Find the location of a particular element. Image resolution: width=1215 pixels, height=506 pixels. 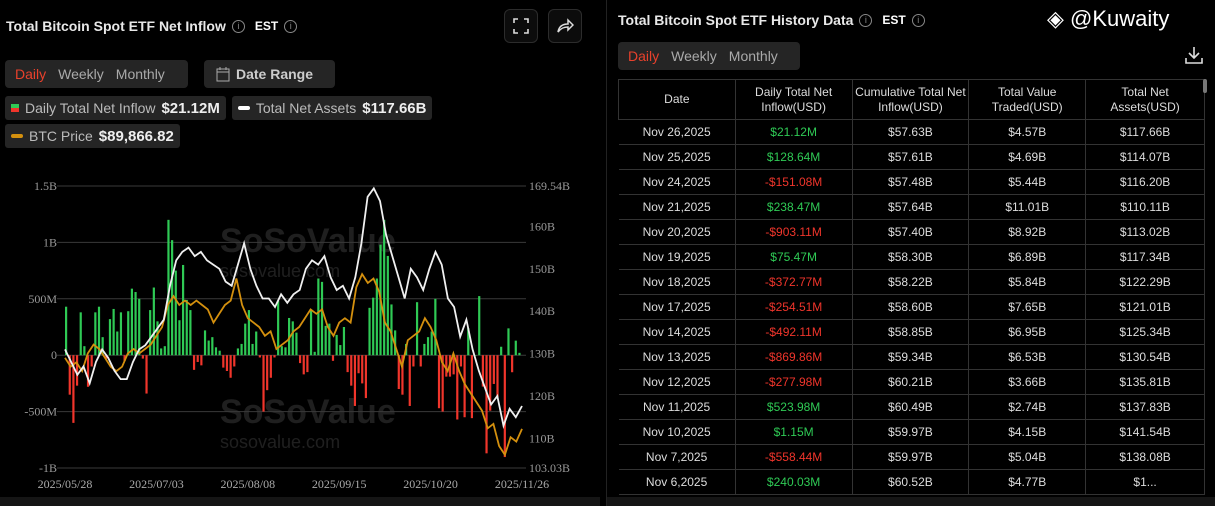

legend-assets: Total Net Assets $117.66B is located at coordinates (332, 108).